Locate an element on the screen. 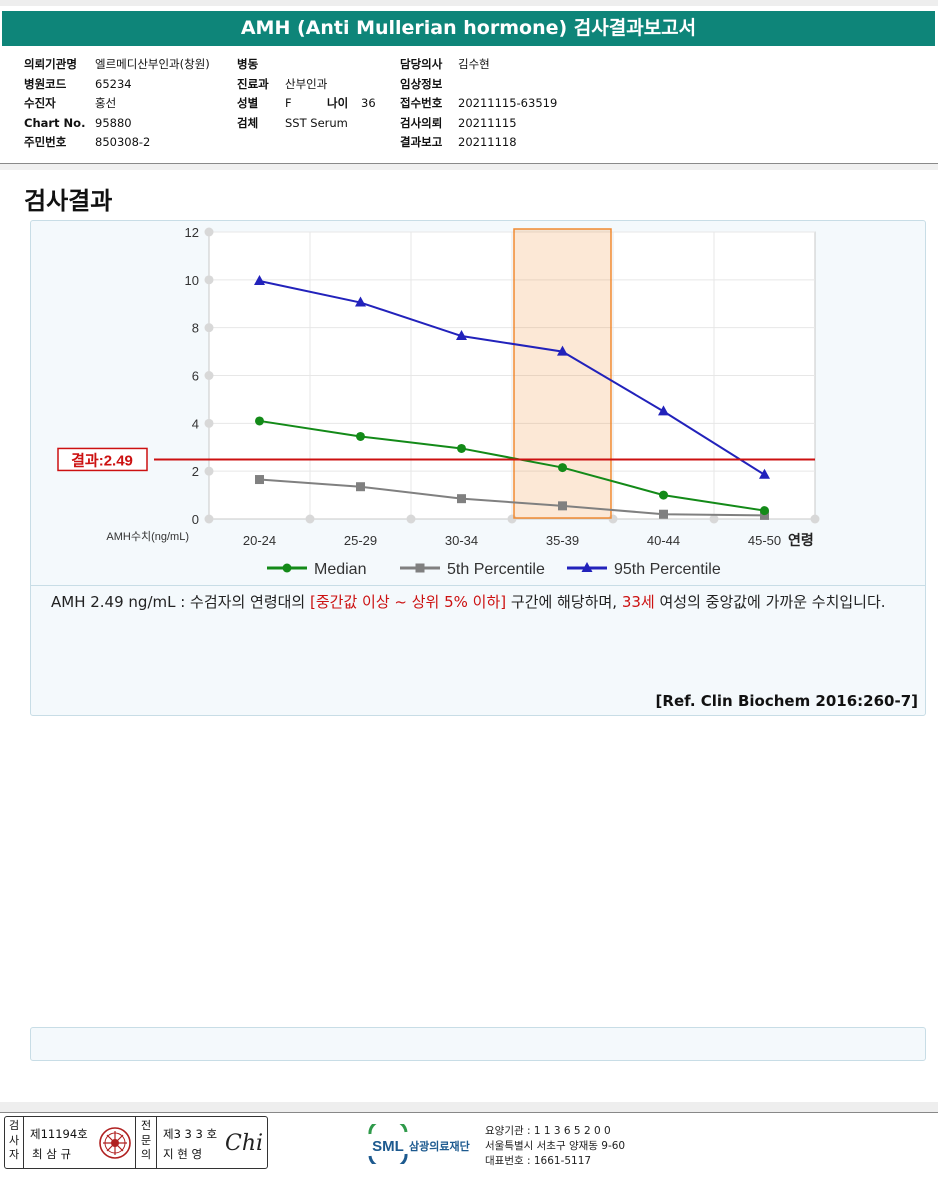  info-value: 95880 is located at coordinates (113, 122).